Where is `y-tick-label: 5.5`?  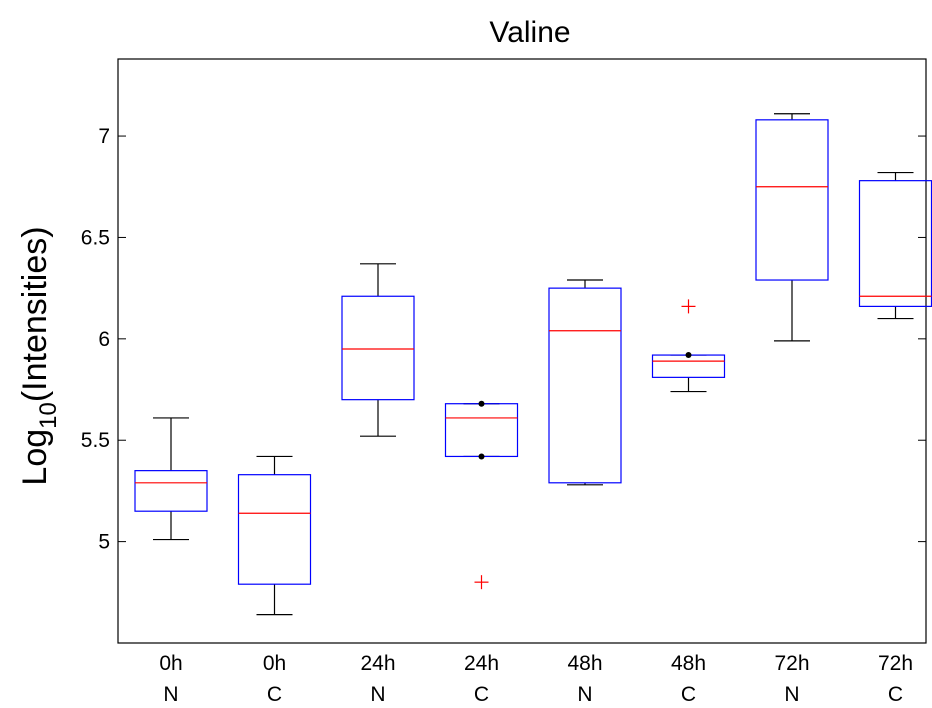 y-tick-label: 5.5 is located at coordinates (95, 440).